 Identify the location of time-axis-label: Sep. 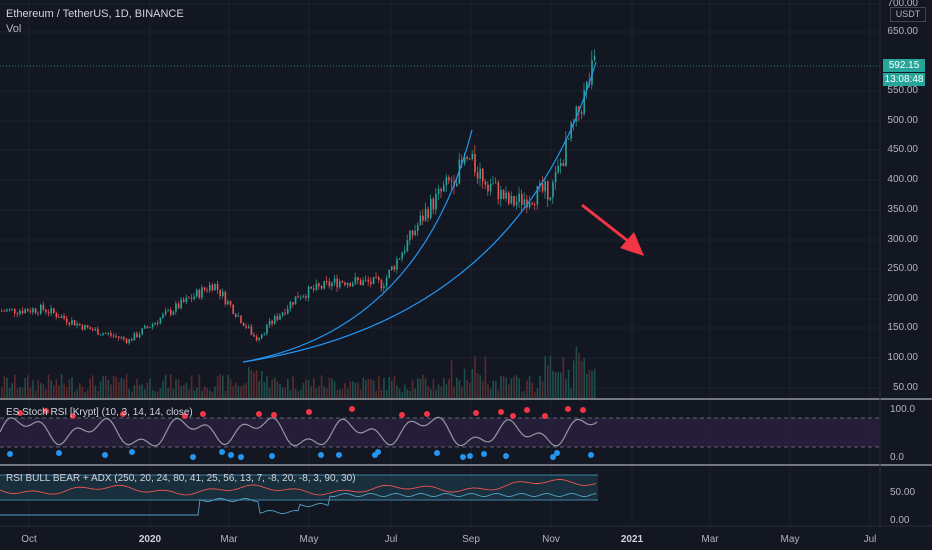
(471, 539).